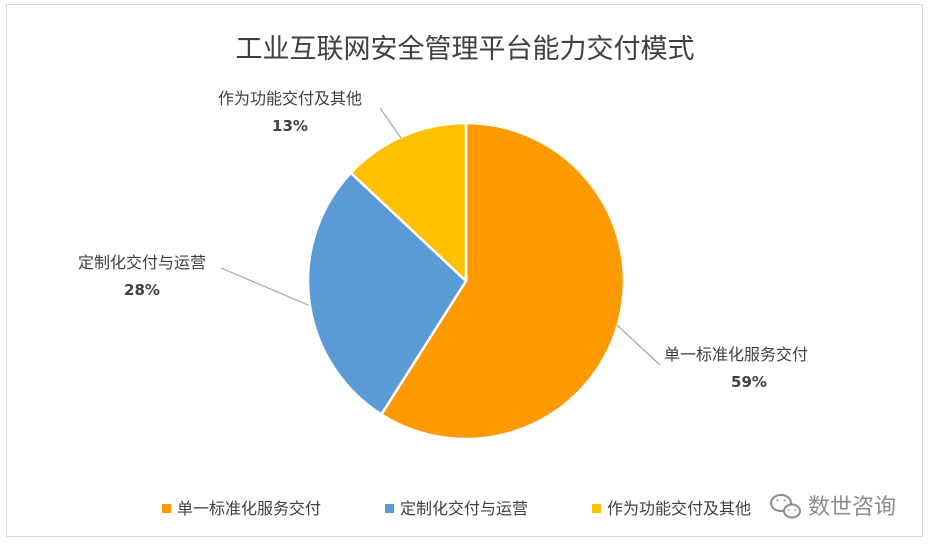 This screenshot has width=931, height=546. I want to click on legend-item-customized: 定制化交付与运营, so click(456, 508).